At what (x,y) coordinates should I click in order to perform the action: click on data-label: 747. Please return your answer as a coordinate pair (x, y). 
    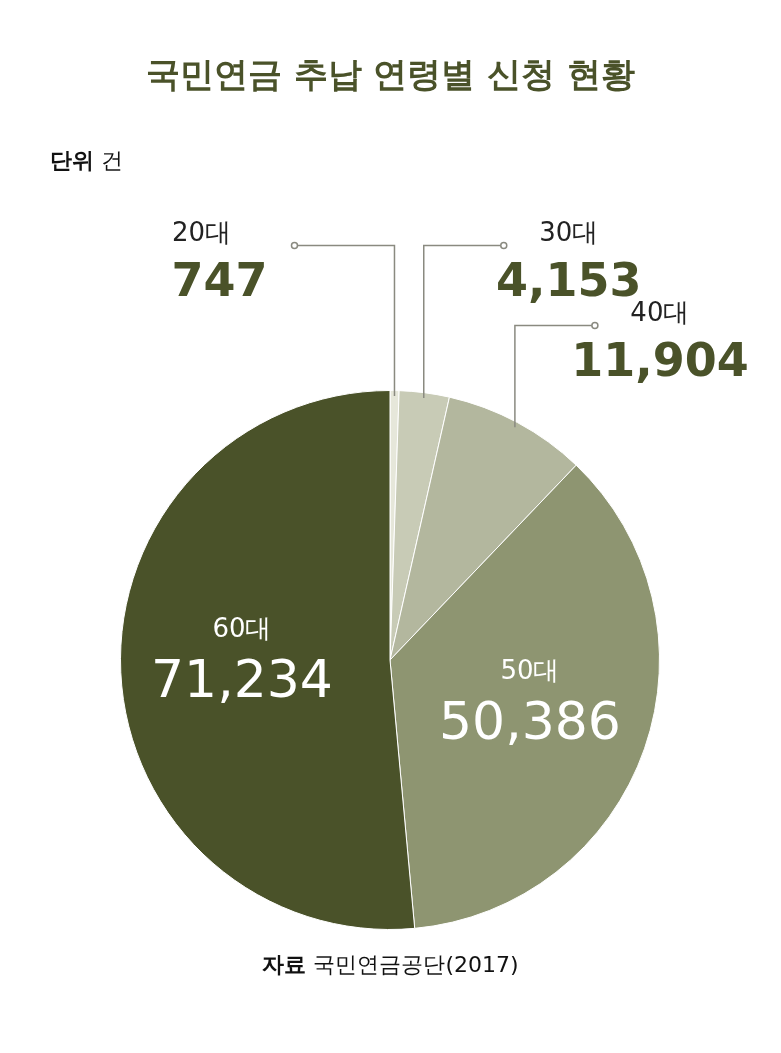
    Looking at the image, I should click on (219, 279).